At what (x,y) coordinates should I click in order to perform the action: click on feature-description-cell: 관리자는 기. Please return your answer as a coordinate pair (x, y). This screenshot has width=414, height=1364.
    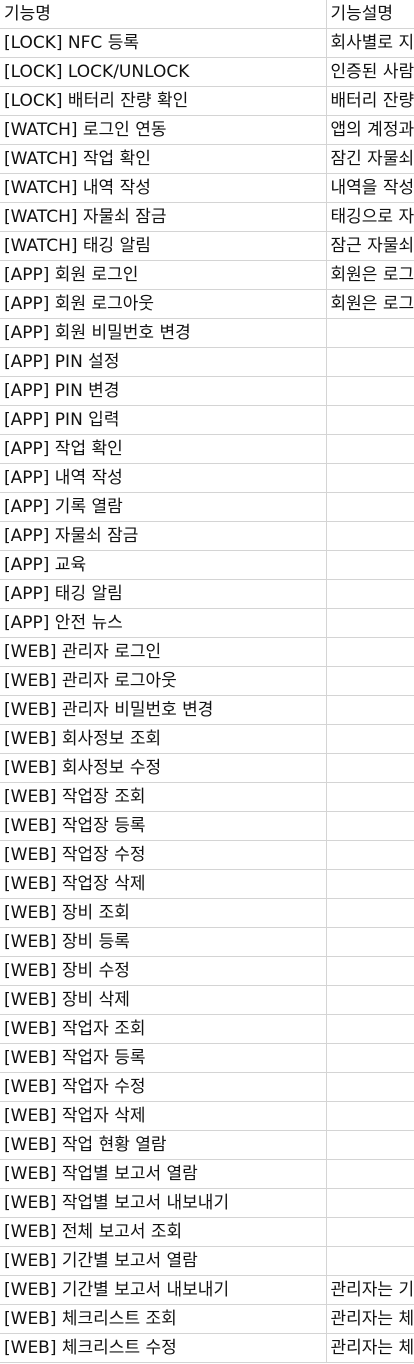
    Looking at the image, I should click on (370, 1290).